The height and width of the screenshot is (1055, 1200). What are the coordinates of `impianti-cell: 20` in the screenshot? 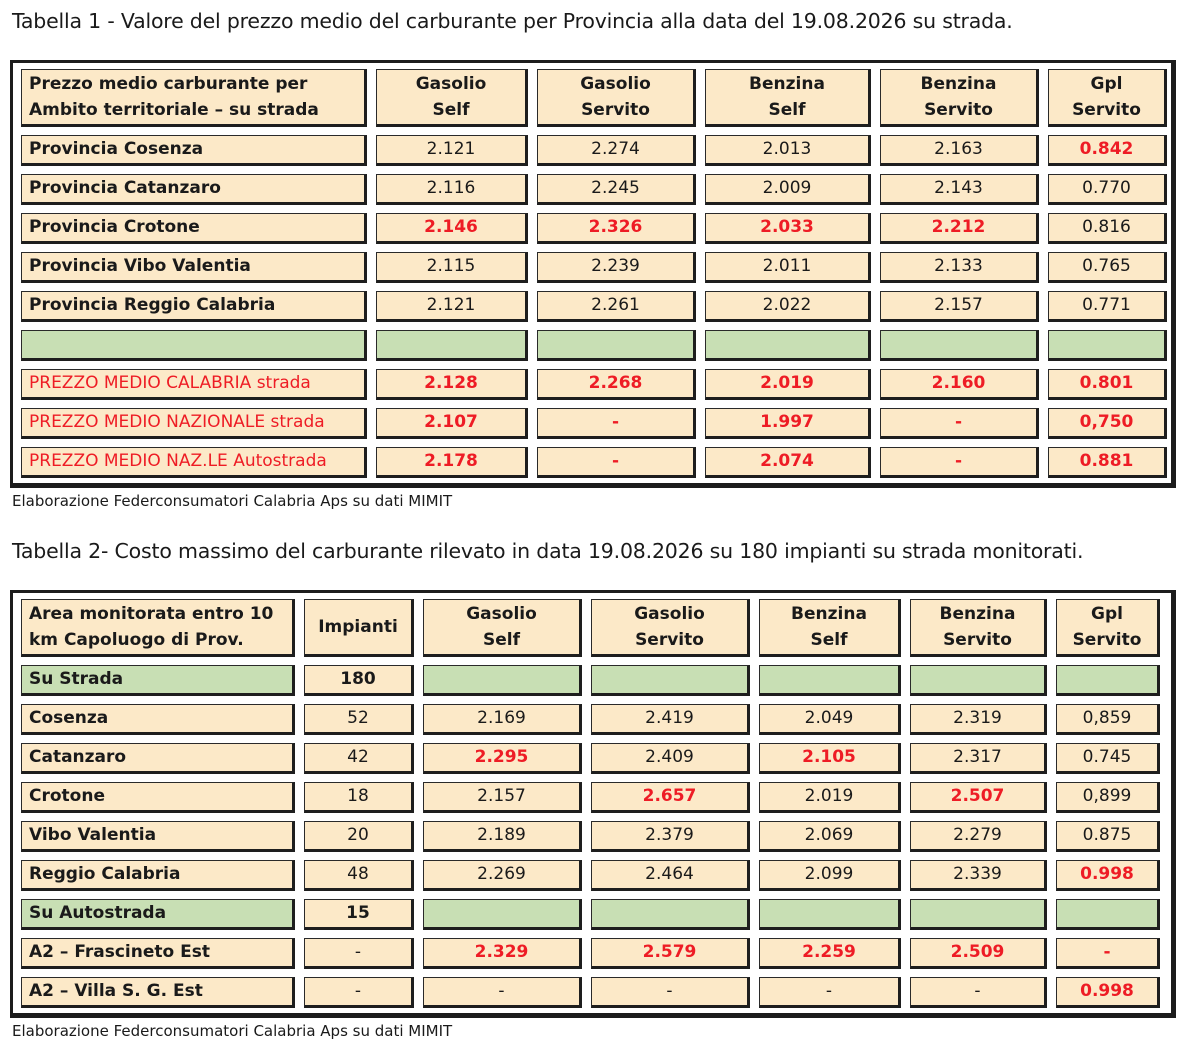 It's located at (359, 836).